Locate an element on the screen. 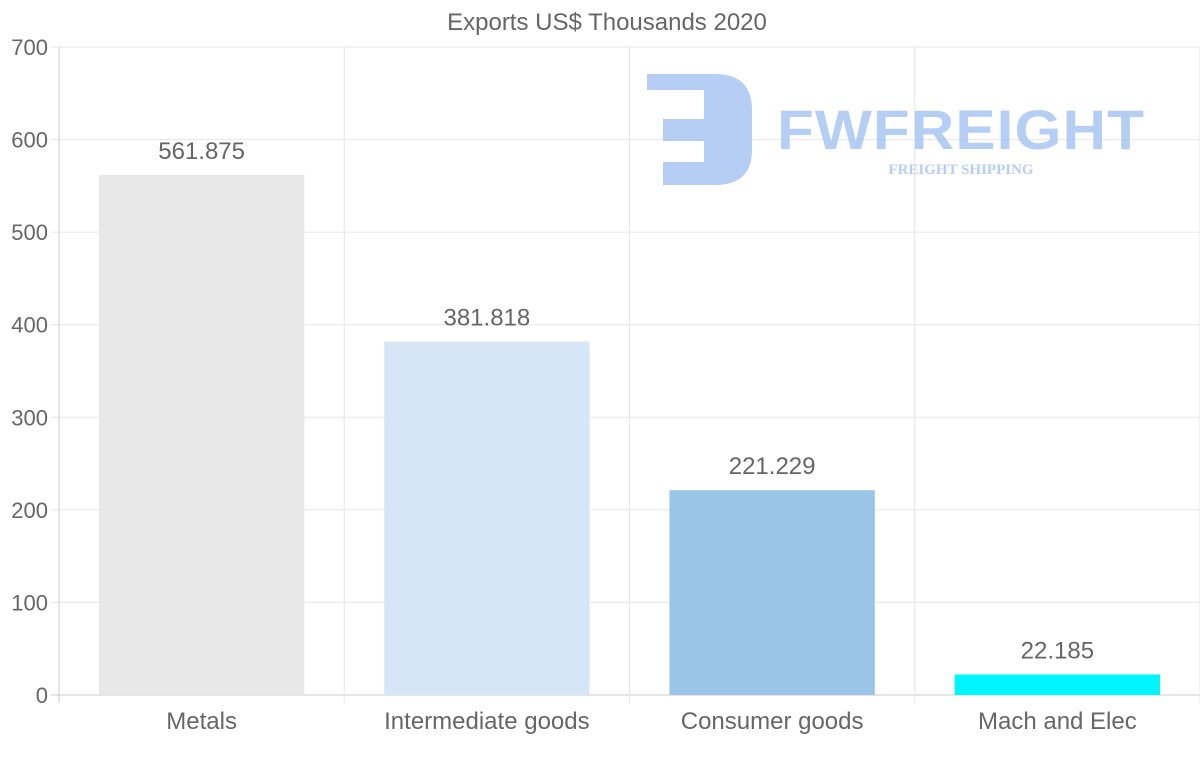 The width and height of the screenshot is (1200, 763). y-tick-label: 200 is located at coordinates (29, 510).